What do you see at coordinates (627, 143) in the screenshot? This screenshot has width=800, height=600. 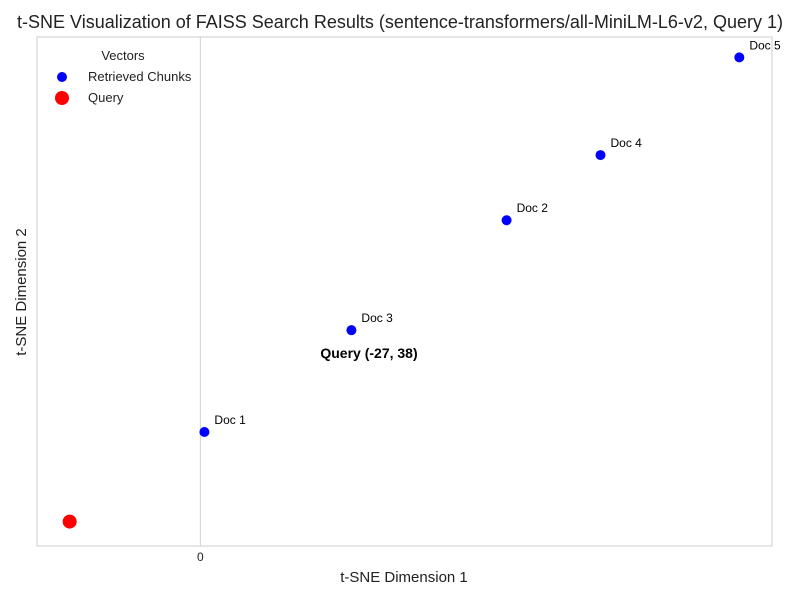 I see `point-label-4: Doc 4` at bounding box center [627, 143].